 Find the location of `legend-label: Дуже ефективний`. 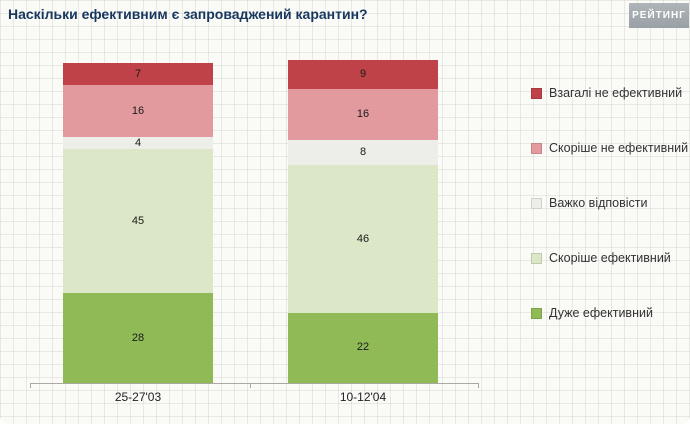

legend-label: Дуже ефективний is located at coordinates (601, 313).